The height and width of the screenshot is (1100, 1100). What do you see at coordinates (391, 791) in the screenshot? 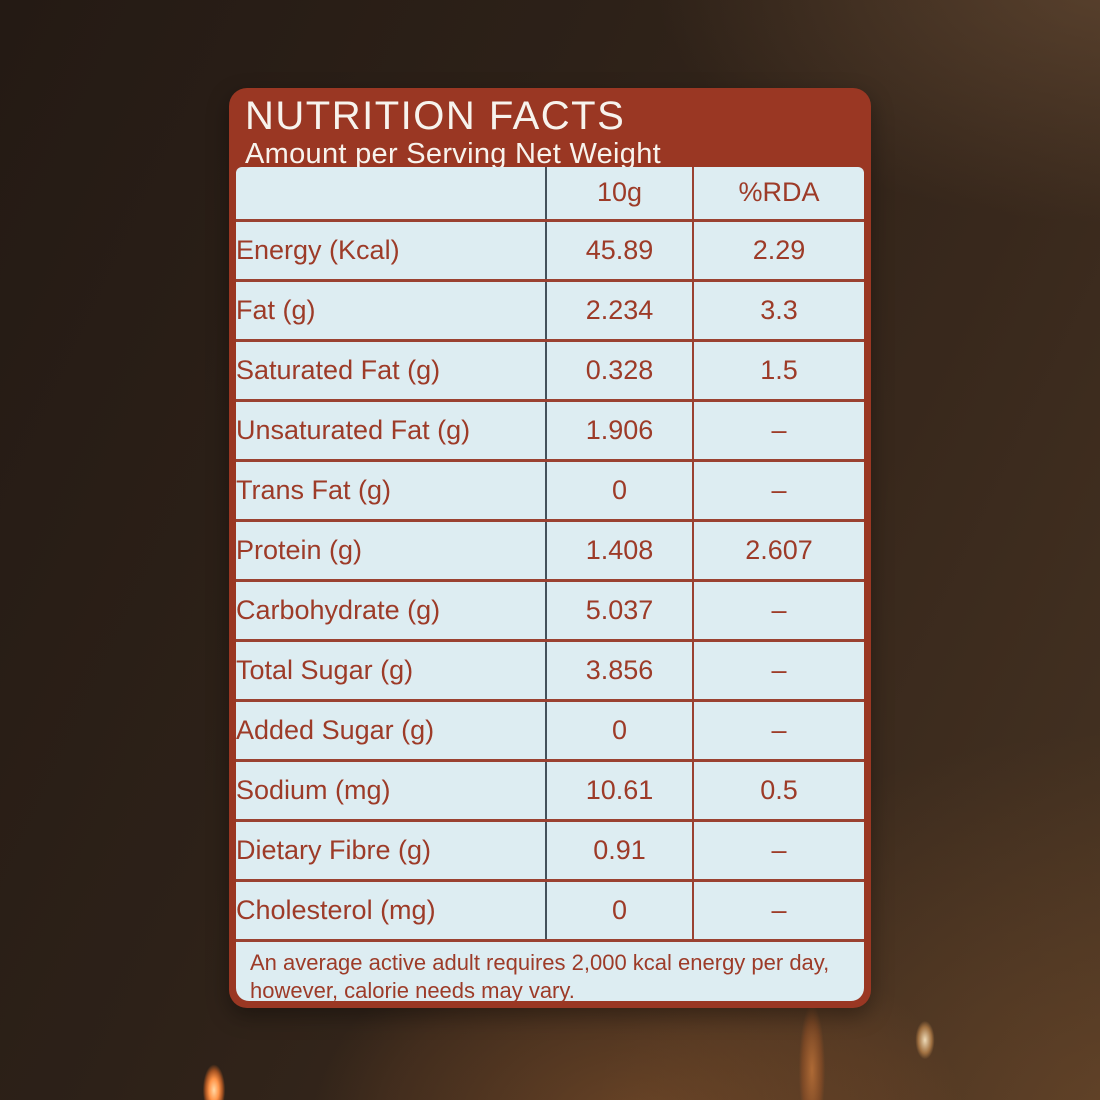
I see `nutrient-label: Sodium (mg)` at bounding box center [391, 791].